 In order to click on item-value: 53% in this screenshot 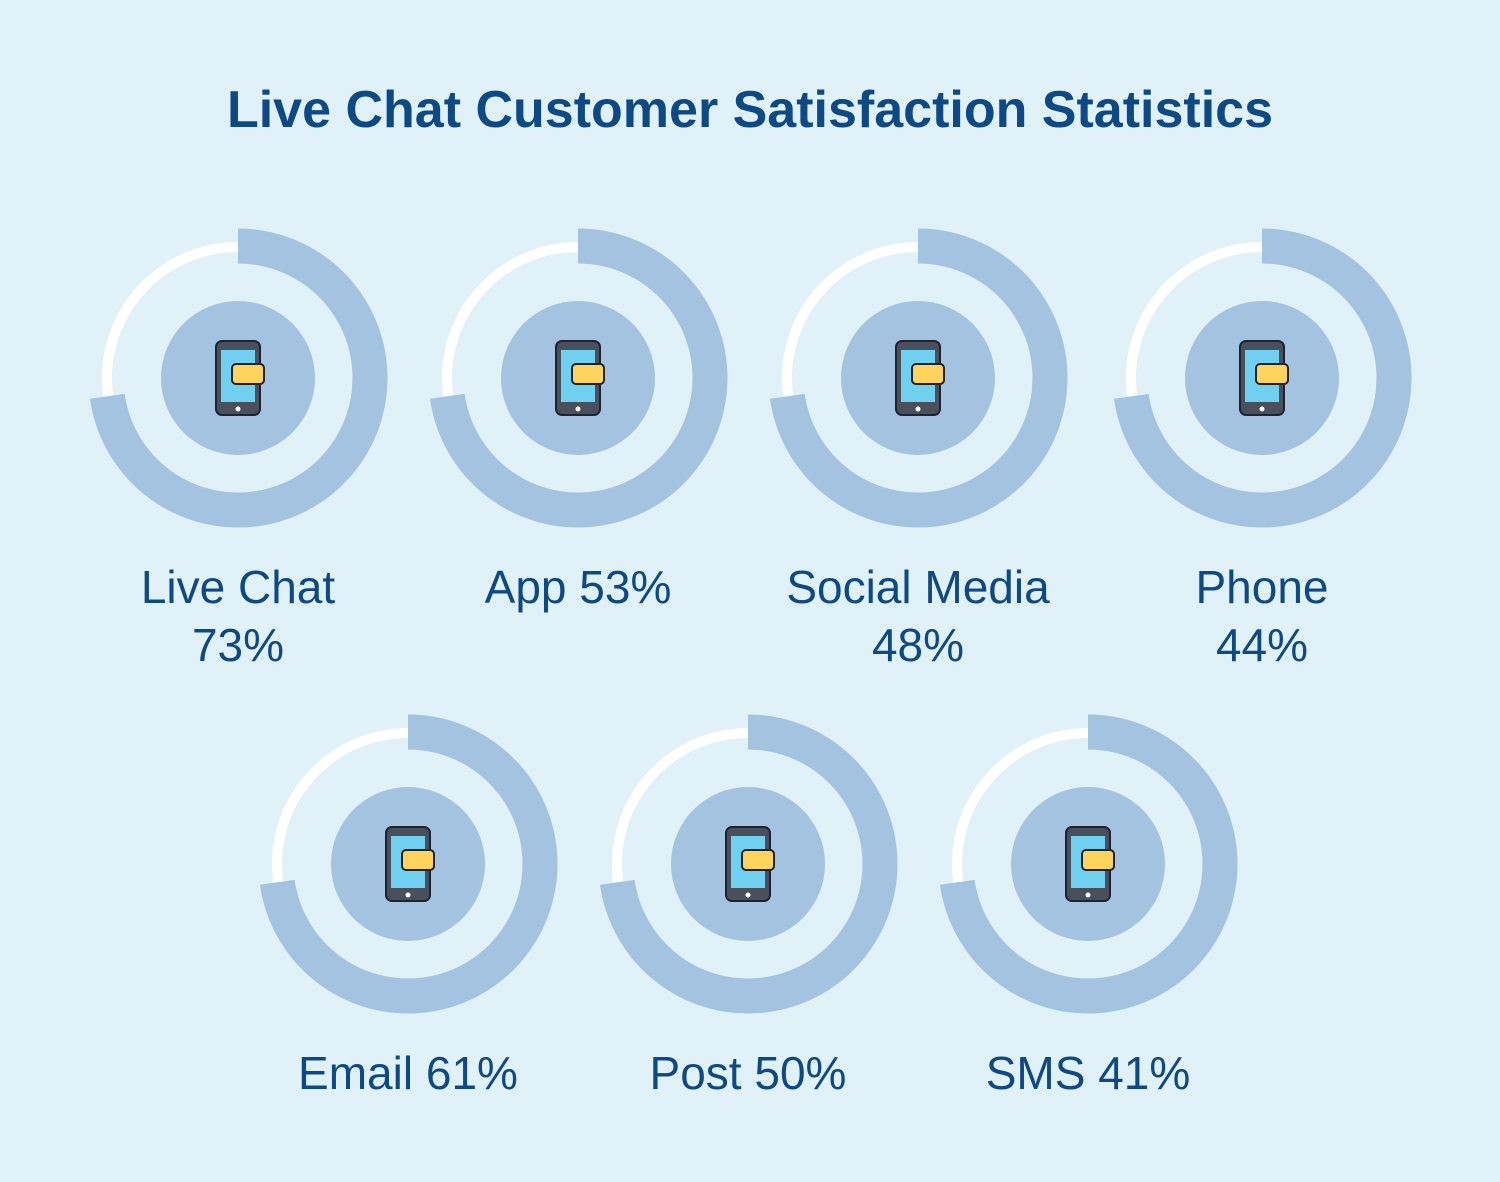, I will do `click(625, 587)`.